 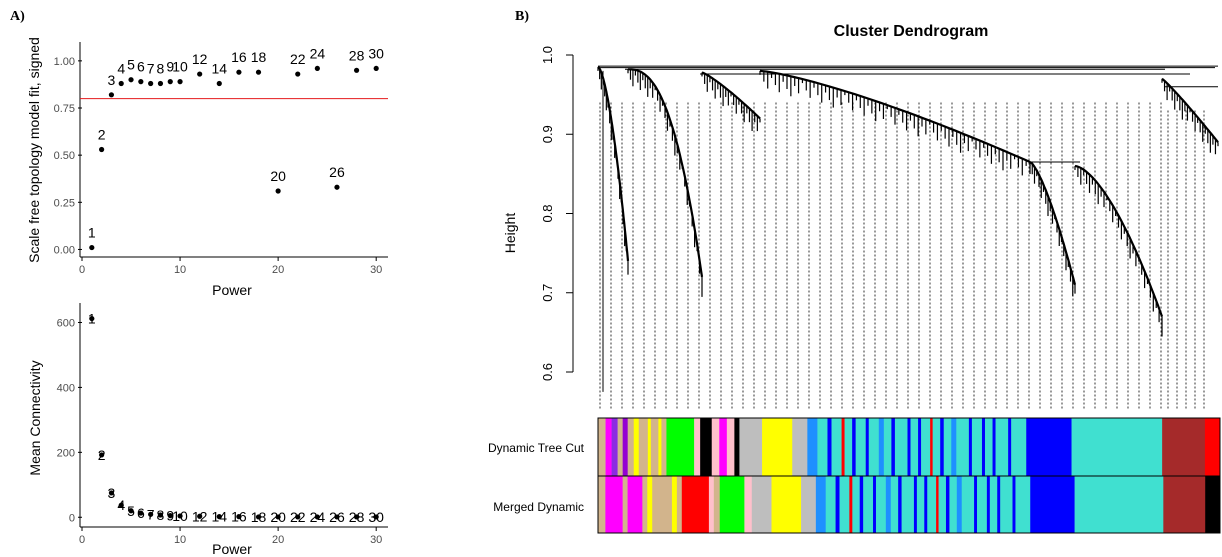 What do you see at coordinates (64, 62) in the screenshot?
I see `y-tick-label: 1.00` at bounding box center [64, 62].